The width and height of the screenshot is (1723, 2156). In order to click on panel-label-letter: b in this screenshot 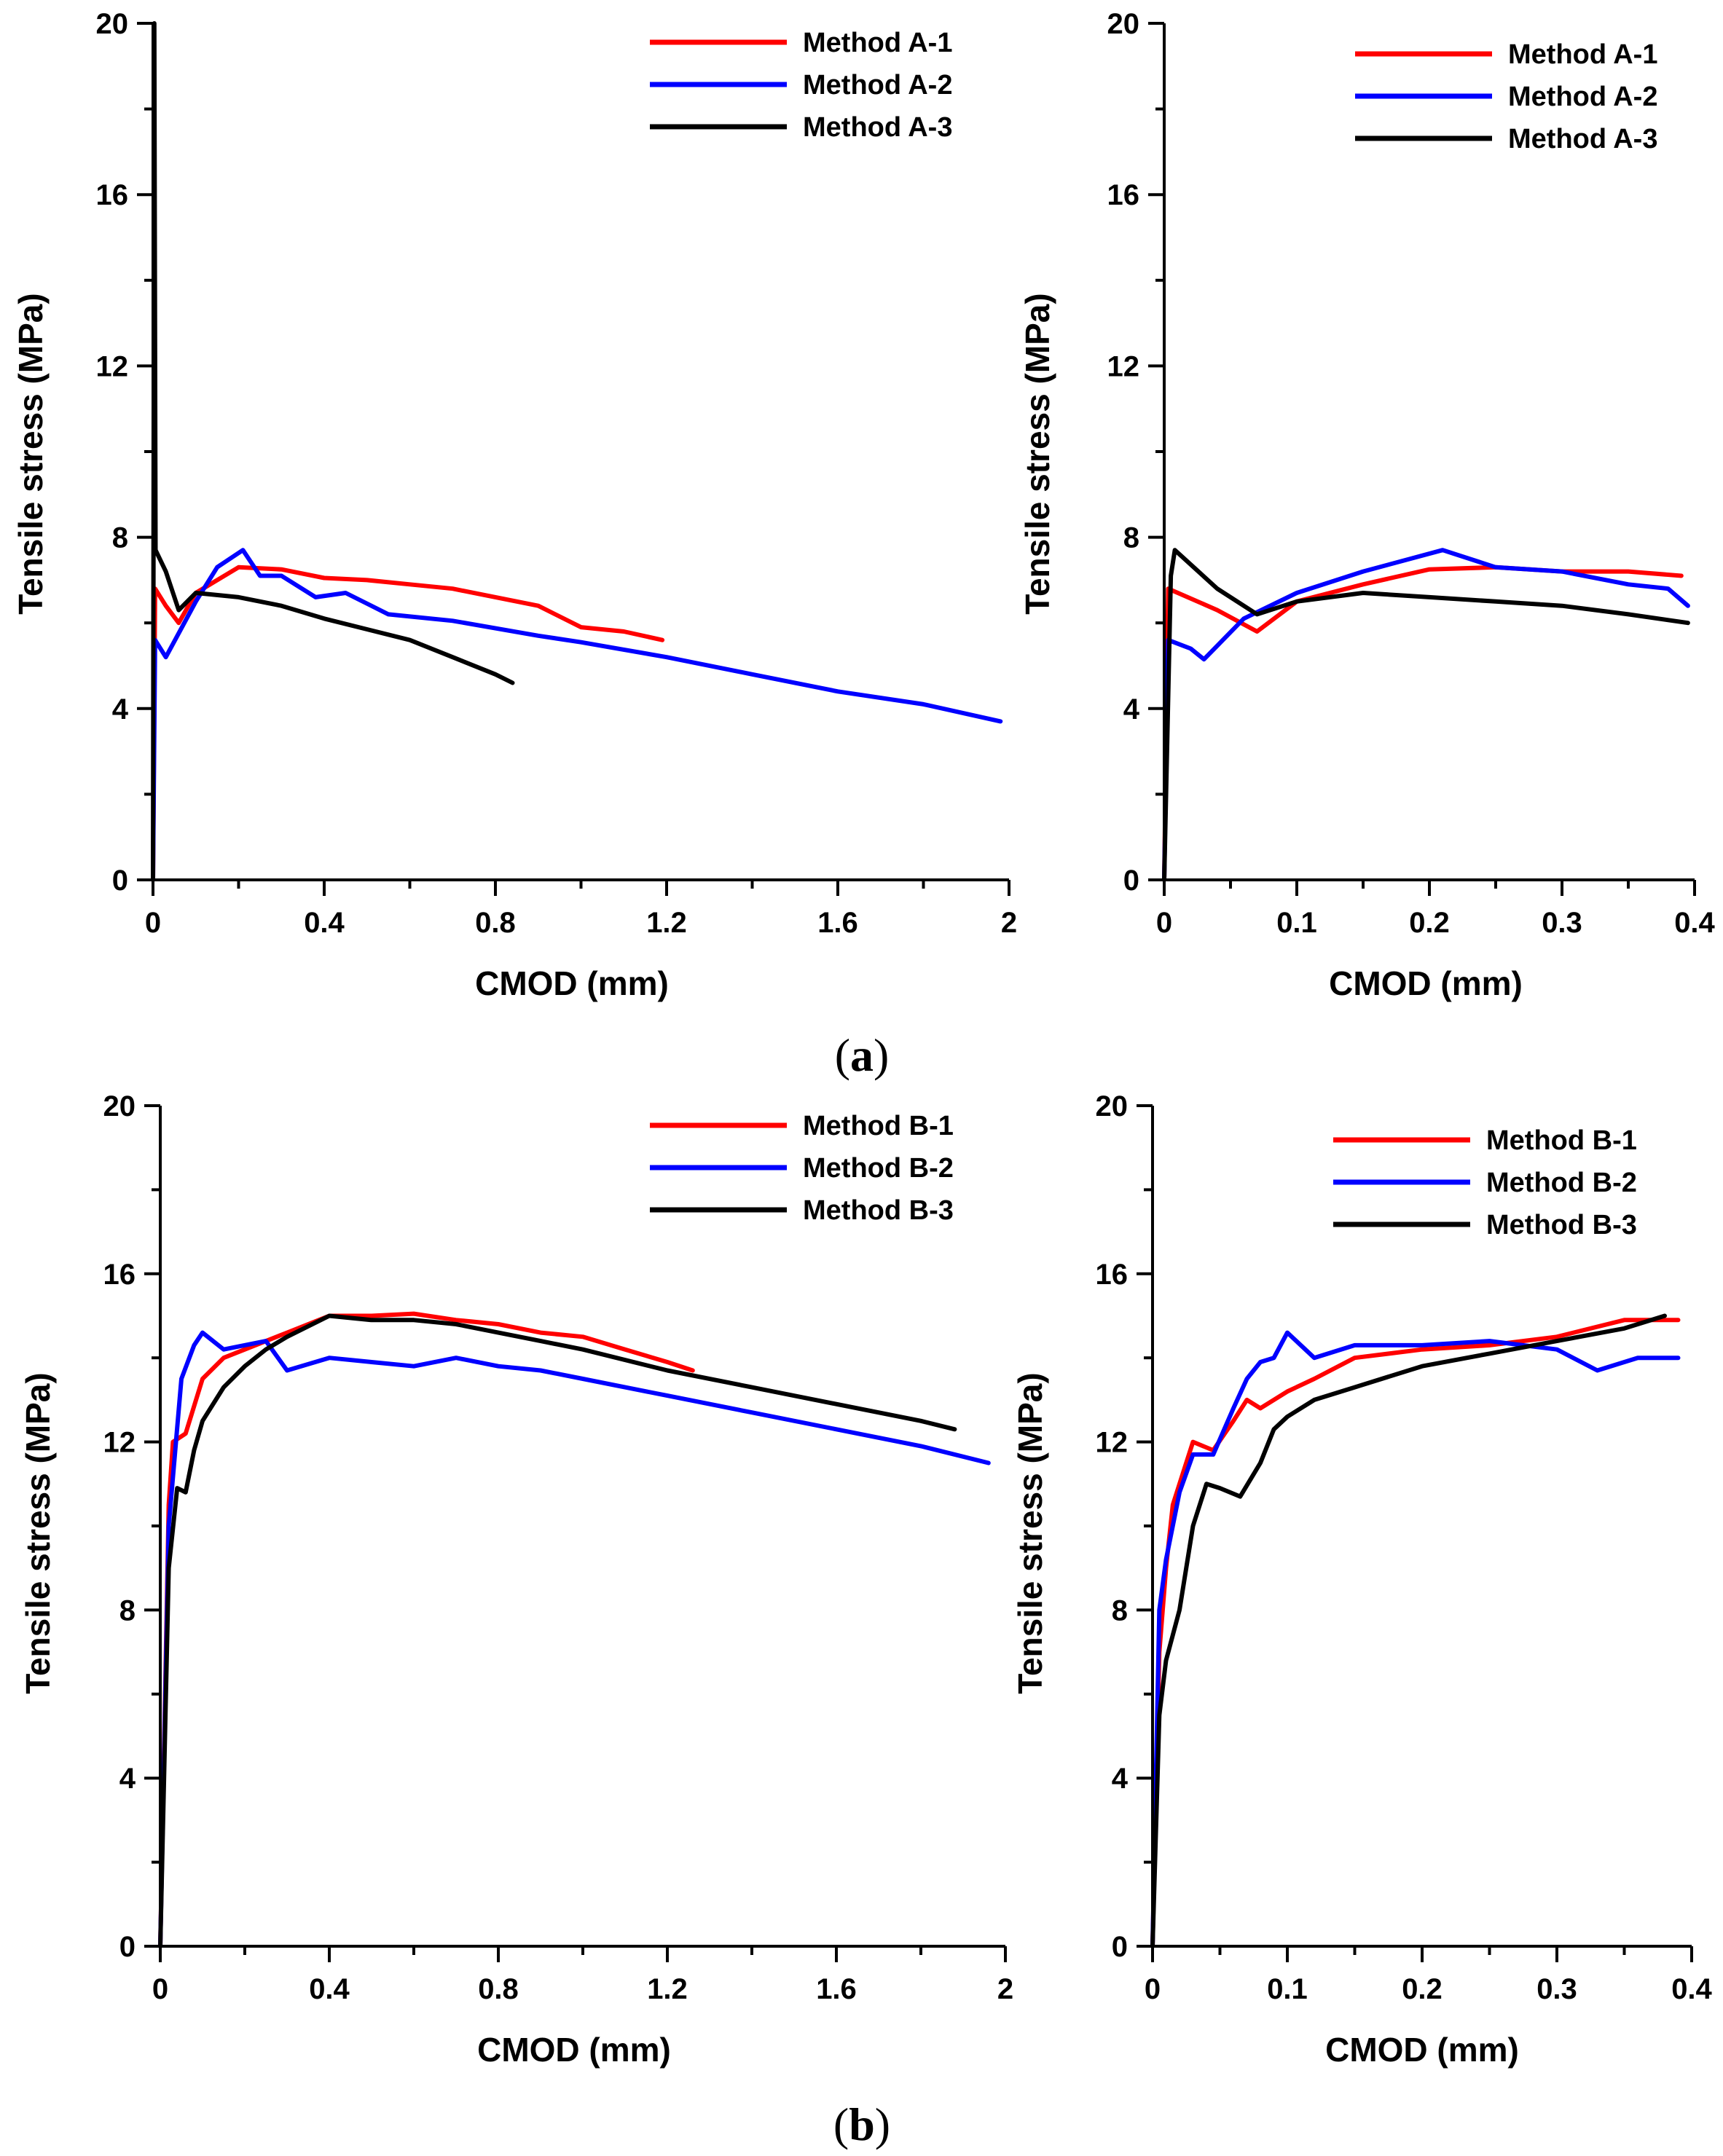, I will do `click(862, 2124)`.